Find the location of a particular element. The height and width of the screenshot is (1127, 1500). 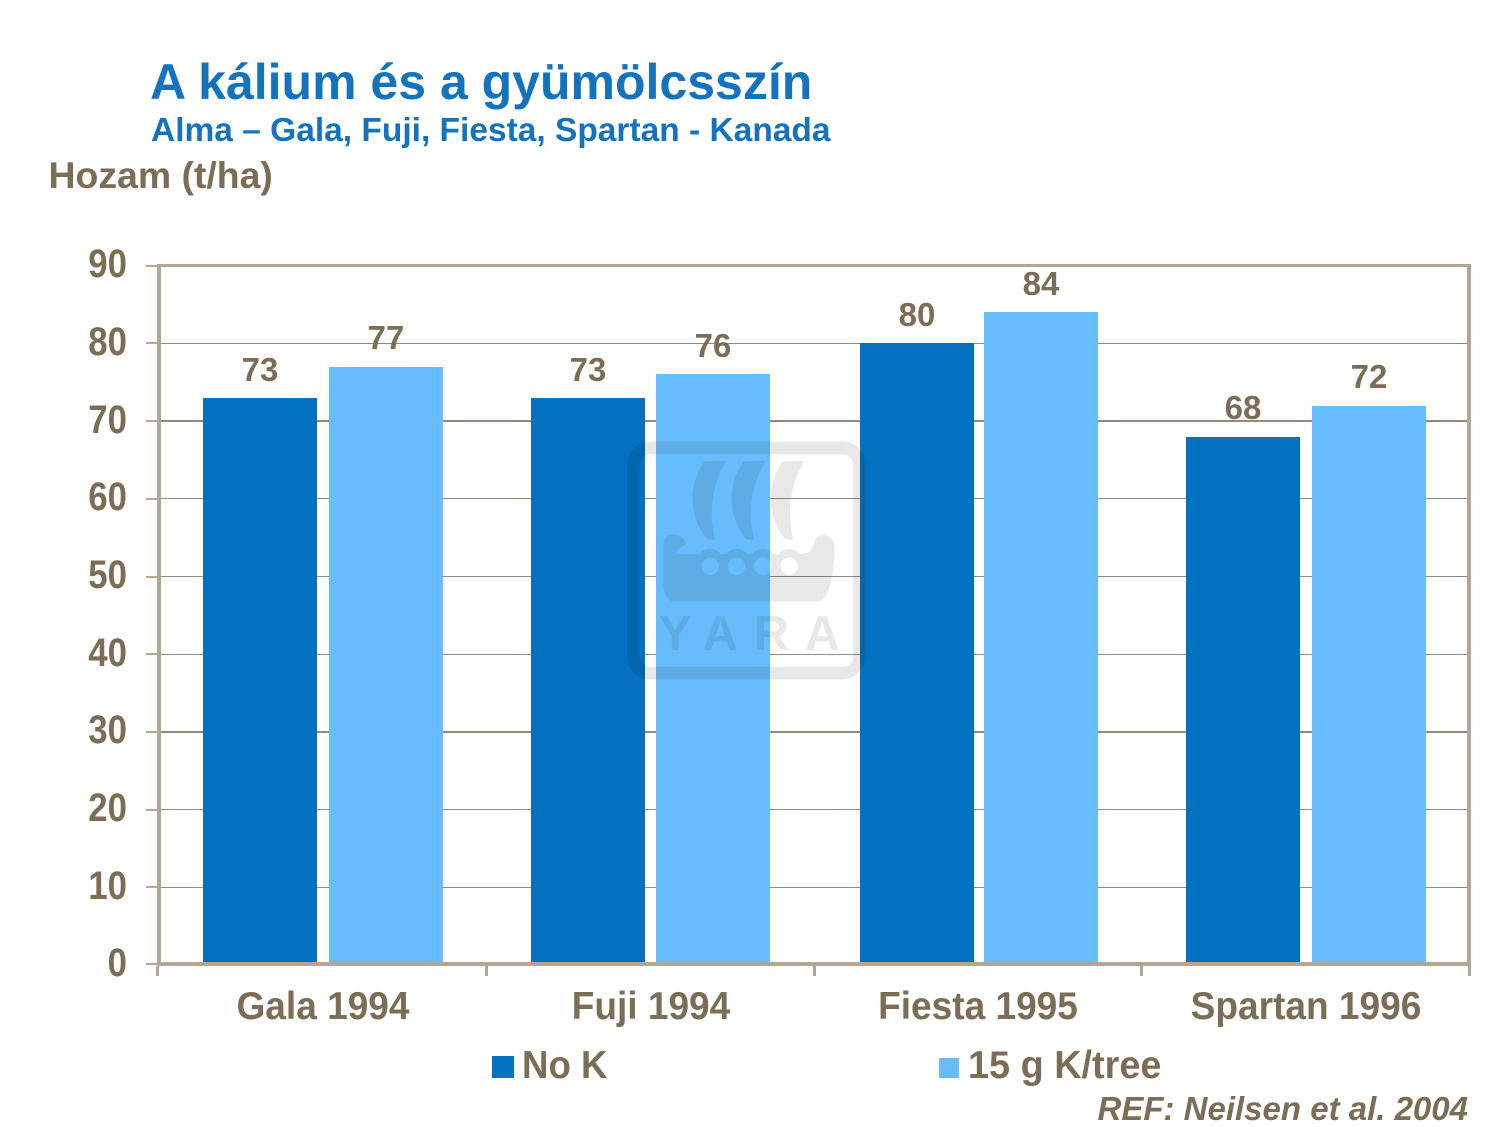

svg-text: YARA is located at coordinates (757, 634).